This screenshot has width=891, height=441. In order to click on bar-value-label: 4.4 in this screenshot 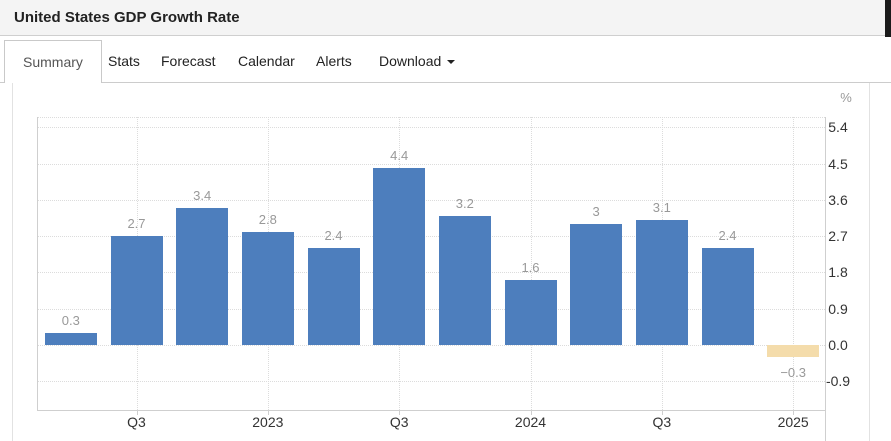, I will do `click(399, 155)`.